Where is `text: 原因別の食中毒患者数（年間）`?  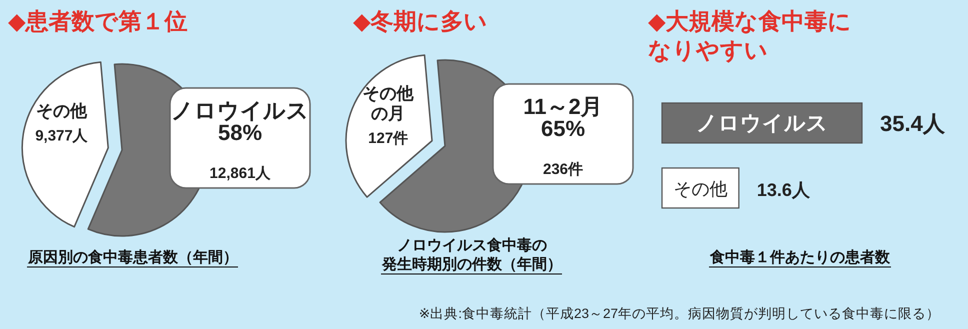
text: 原因別の食中毒患者数（年間） is located at coordinates (132, 257).